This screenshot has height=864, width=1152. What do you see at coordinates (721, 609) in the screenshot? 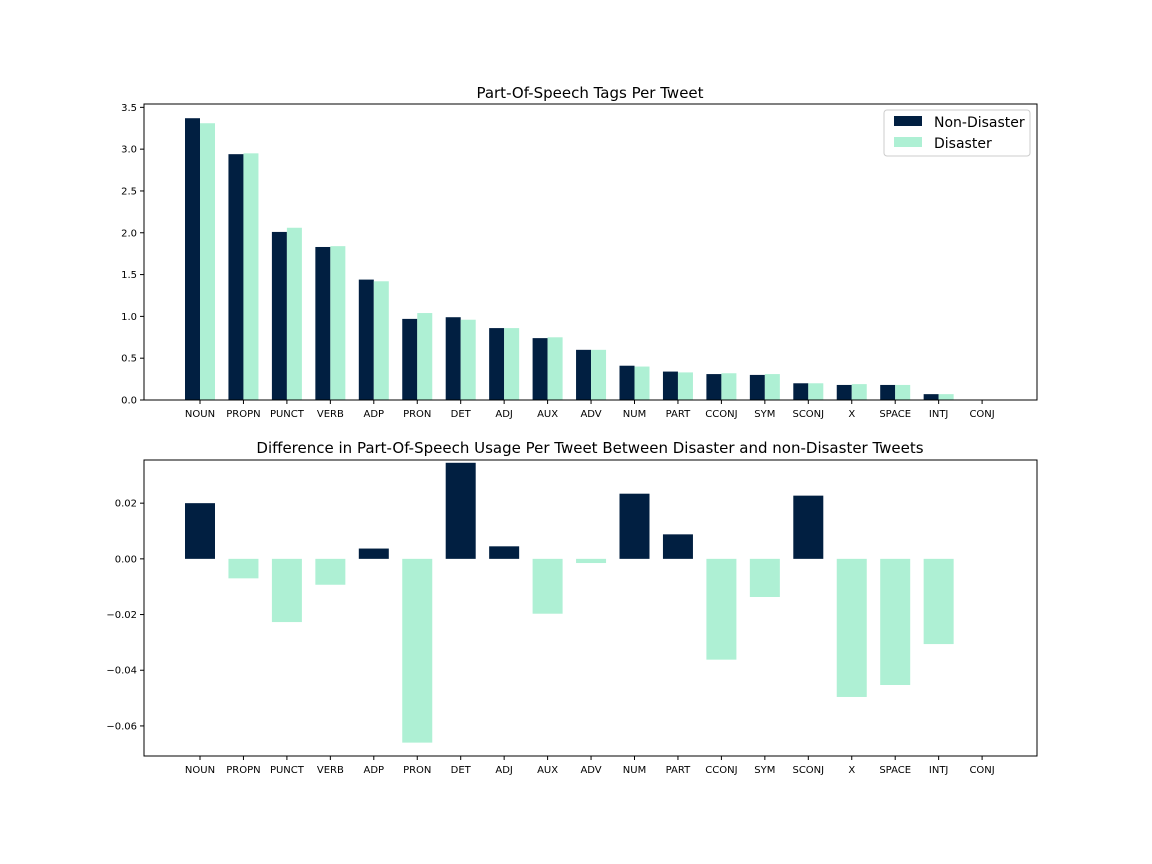
I see `bar-difference-cconj` at bounding box center [721, 609].